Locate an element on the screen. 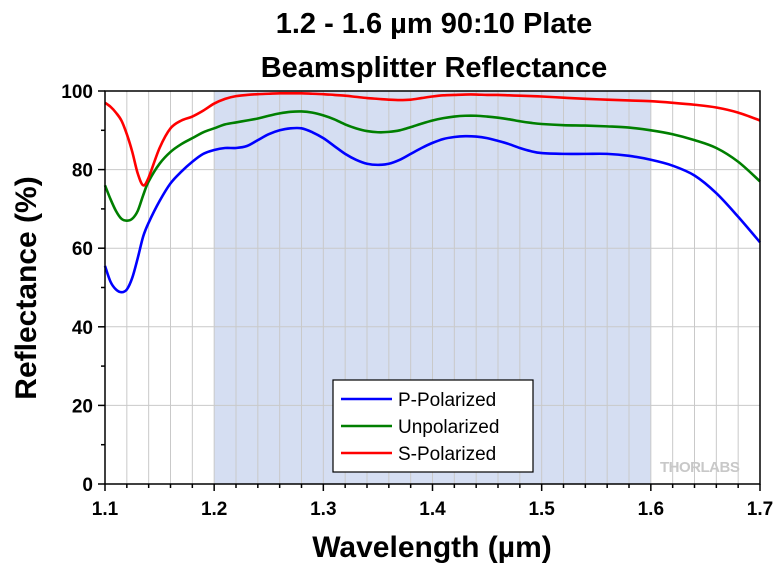  y-tick-labels: 0 20 40 60 80 100 is located at coordinates (77, 289).